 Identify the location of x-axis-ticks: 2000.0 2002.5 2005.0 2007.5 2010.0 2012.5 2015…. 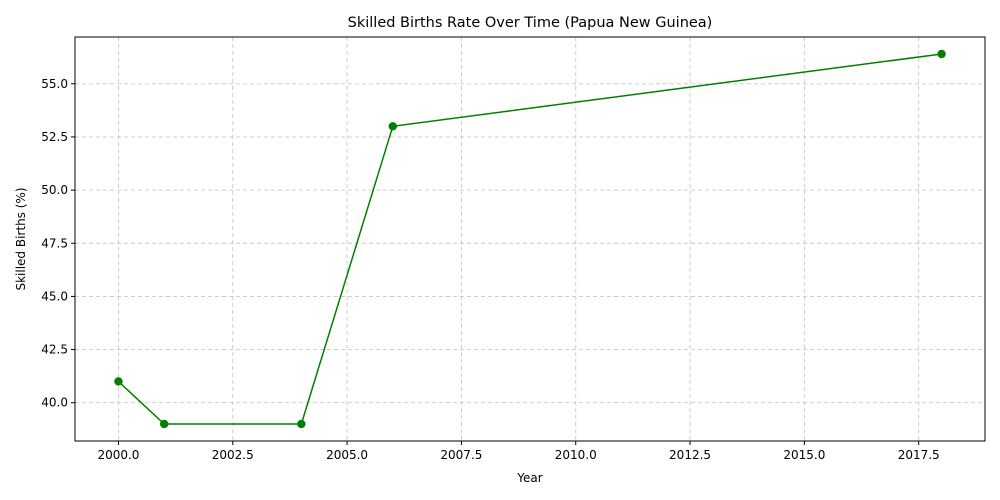
(518, 451).